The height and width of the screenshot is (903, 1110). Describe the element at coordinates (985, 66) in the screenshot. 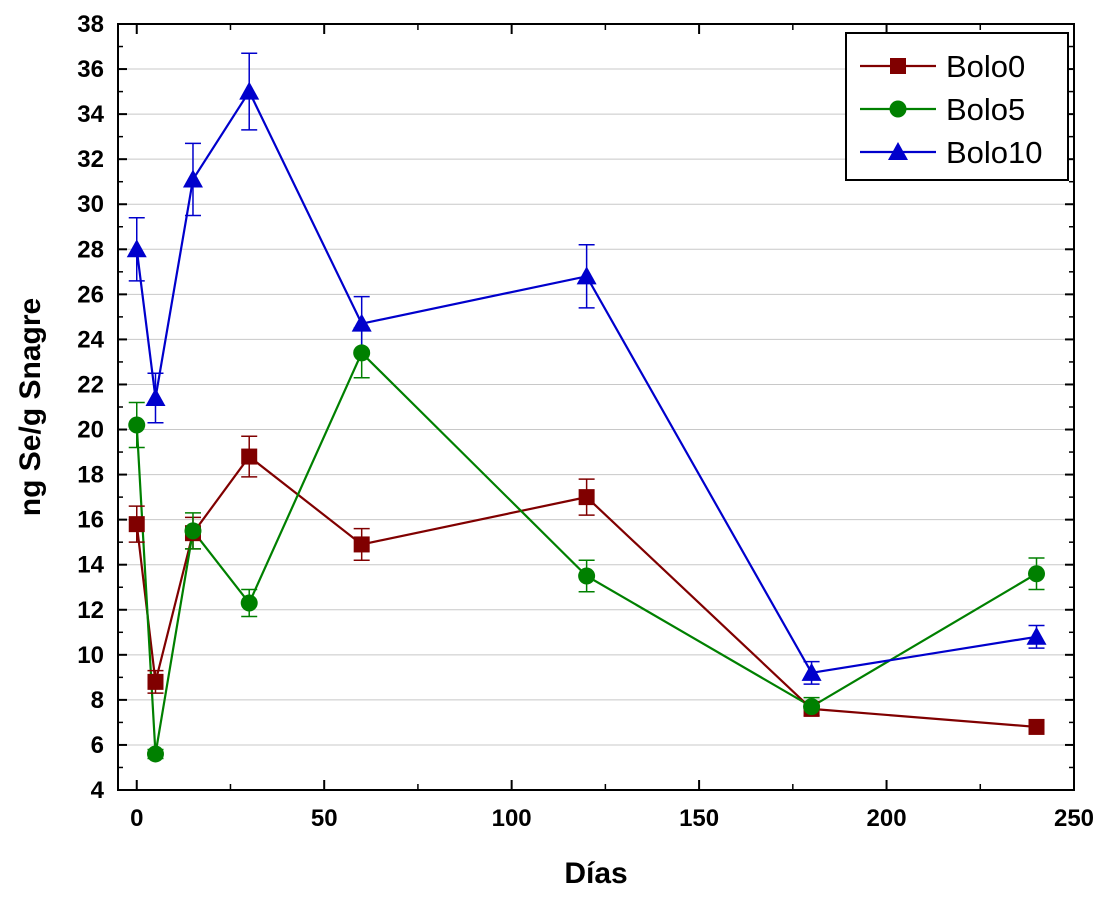

I see `legend-label: Bolo0` at that location.